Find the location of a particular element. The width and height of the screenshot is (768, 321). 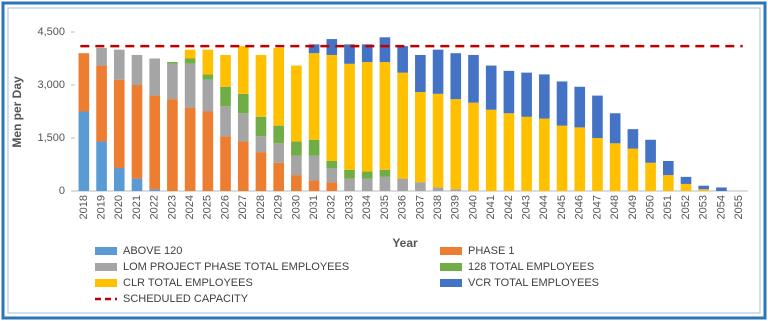

x-tick-label: 2052 is located at coordinates (686, 207).